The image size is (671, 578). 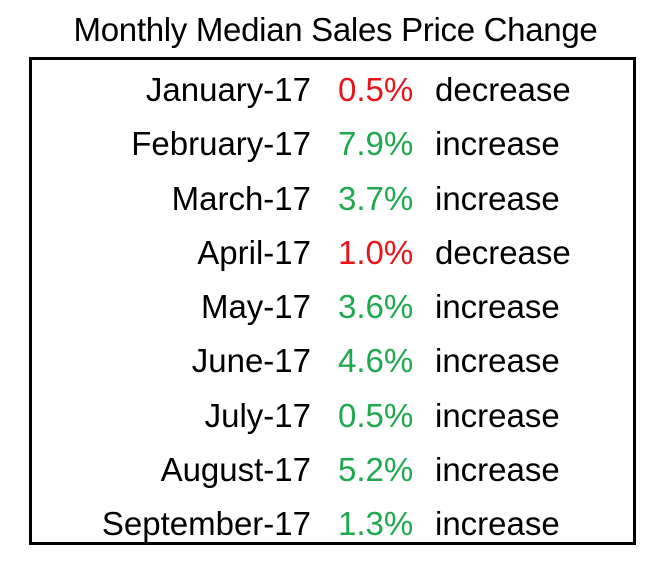 I want to click on table-row: August-17 5.2% increase, so click(x=332, y=470).